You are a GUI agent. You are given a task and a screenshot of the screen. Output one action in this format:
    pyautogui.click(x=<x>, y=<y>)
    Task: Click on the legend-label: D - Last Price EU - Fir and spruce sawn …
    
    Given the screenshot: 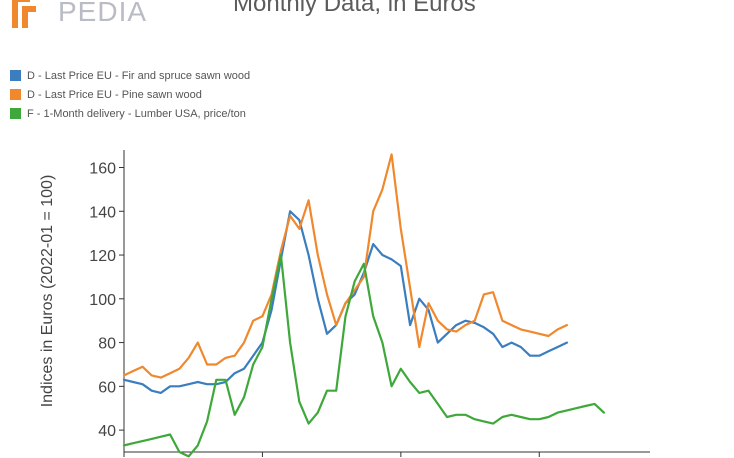 What is the action you would take?
    pyautogui.click(x=139, y=75)
    